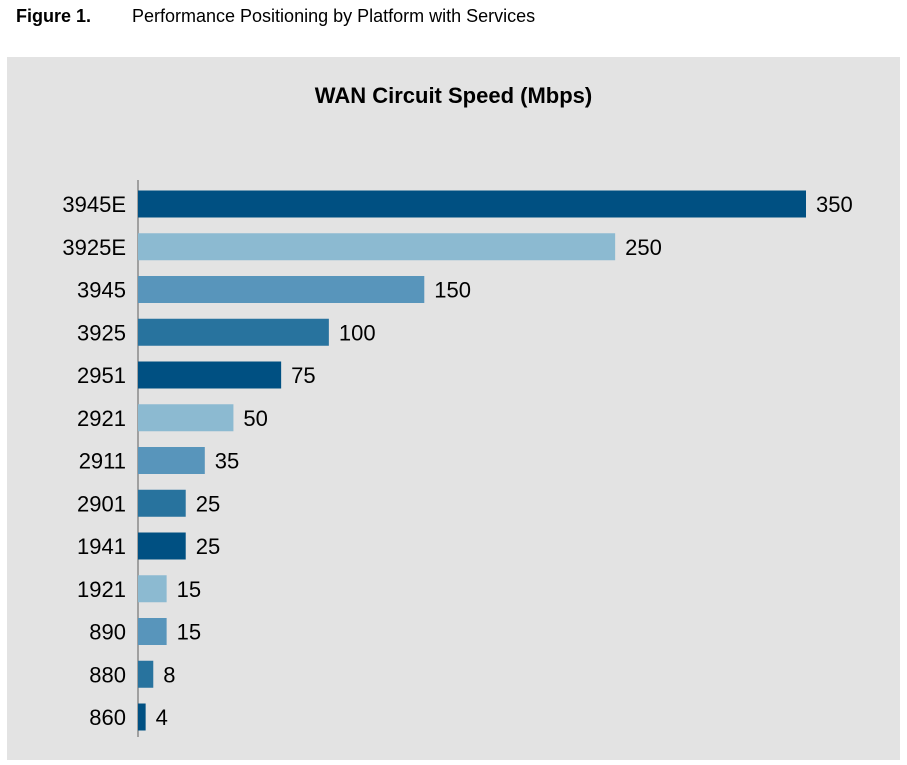 The width and height of the screenshot is (907, 765). Describe the element at coordinates (377, 247) in the screenshot. I see `bar-3925E` at that location.